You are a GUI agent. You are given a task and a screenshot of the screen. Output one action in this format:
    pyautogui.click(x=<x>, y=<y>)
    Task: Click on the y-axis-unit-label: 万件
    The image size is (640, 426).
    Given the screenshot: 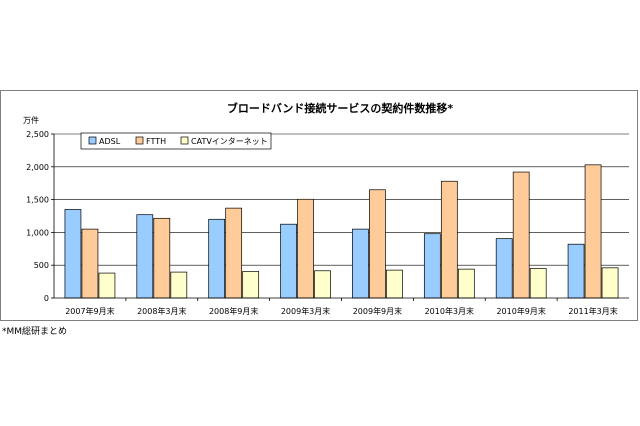 What is the action you would take?
    pyautogui.click(x=31, y=120)
    